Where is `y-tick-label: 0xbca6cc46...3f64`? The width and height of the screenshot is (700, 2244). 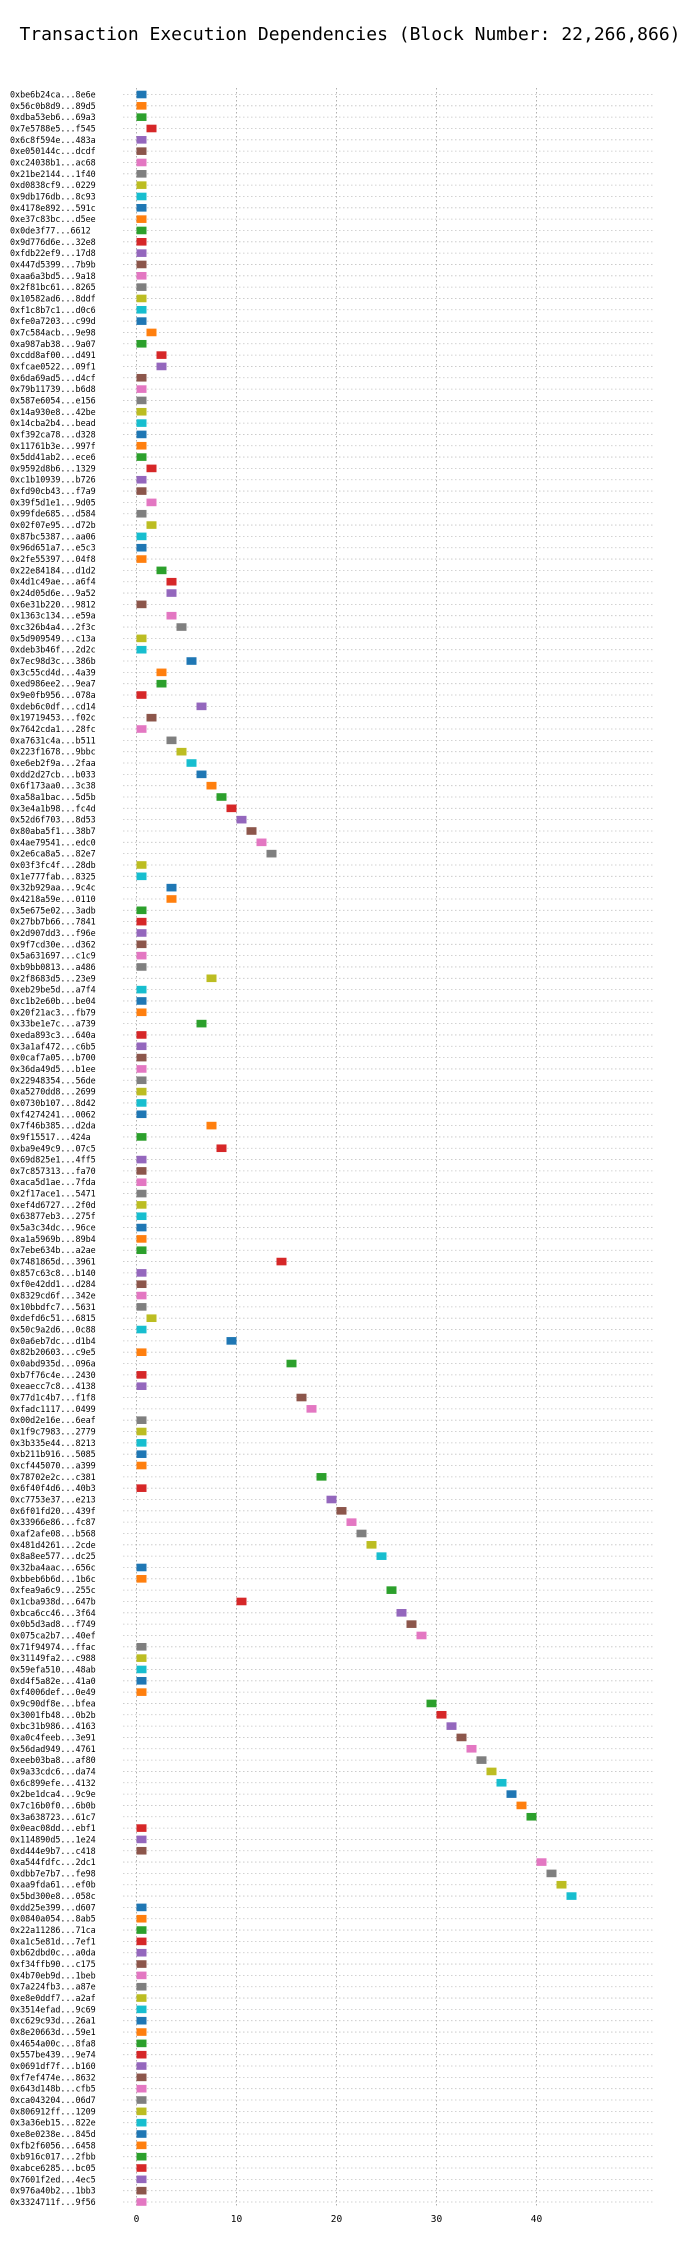
y-tick-label: 0xbca6cc46...3f64 is located at coordinates (53, 1613).